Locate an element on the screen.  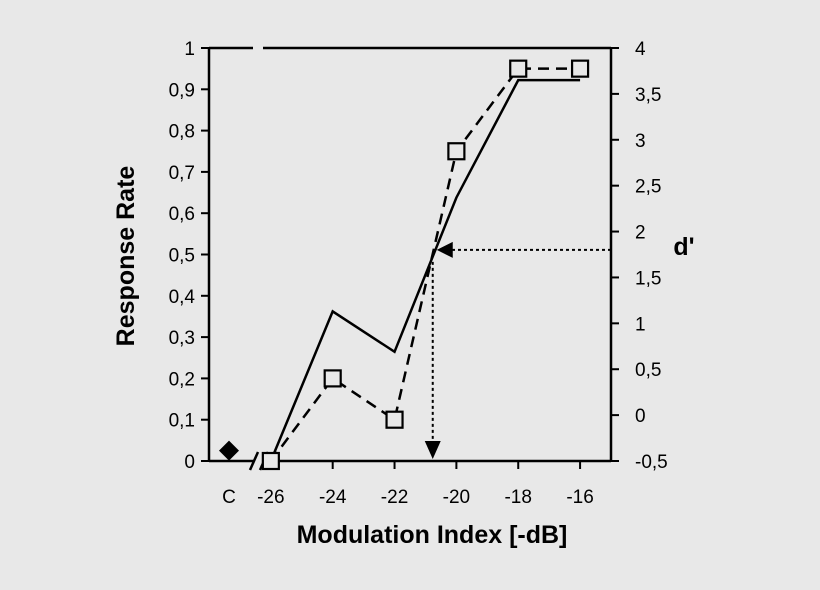
y2-tick-label: 1 is located at coordinates (640, 324).